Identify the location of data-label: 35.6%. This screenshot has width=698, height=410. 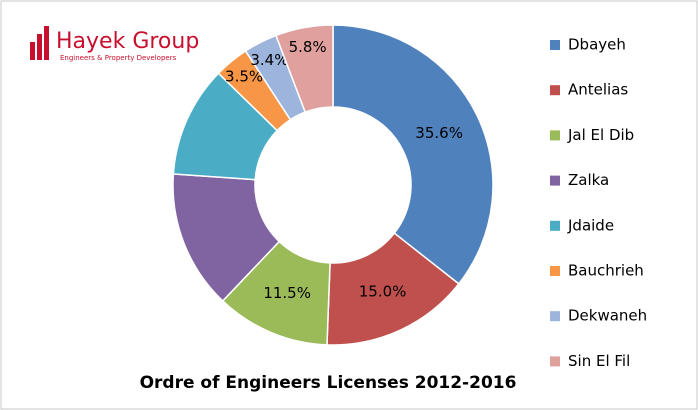
(439, 133).